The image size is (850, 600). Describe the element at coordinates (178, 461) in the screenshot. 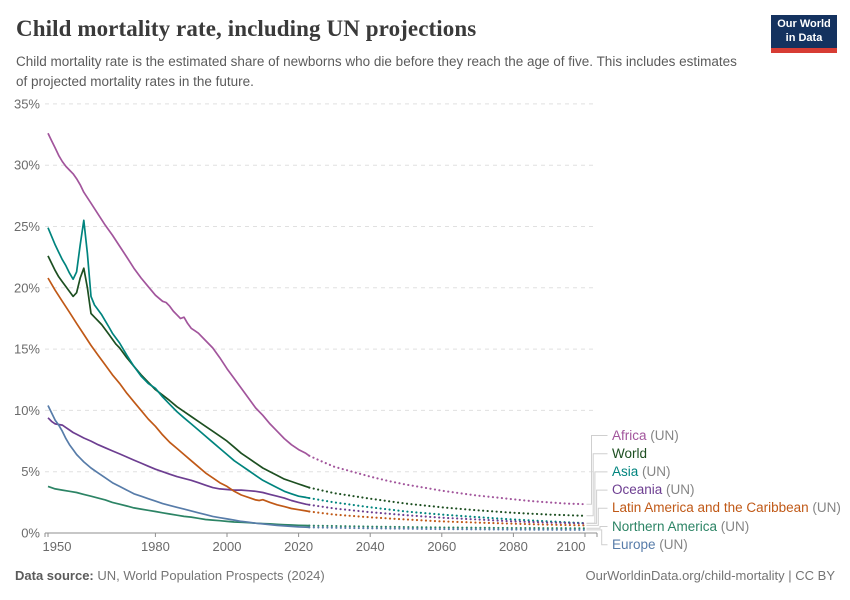

I see `series-line-oceania` at that location.